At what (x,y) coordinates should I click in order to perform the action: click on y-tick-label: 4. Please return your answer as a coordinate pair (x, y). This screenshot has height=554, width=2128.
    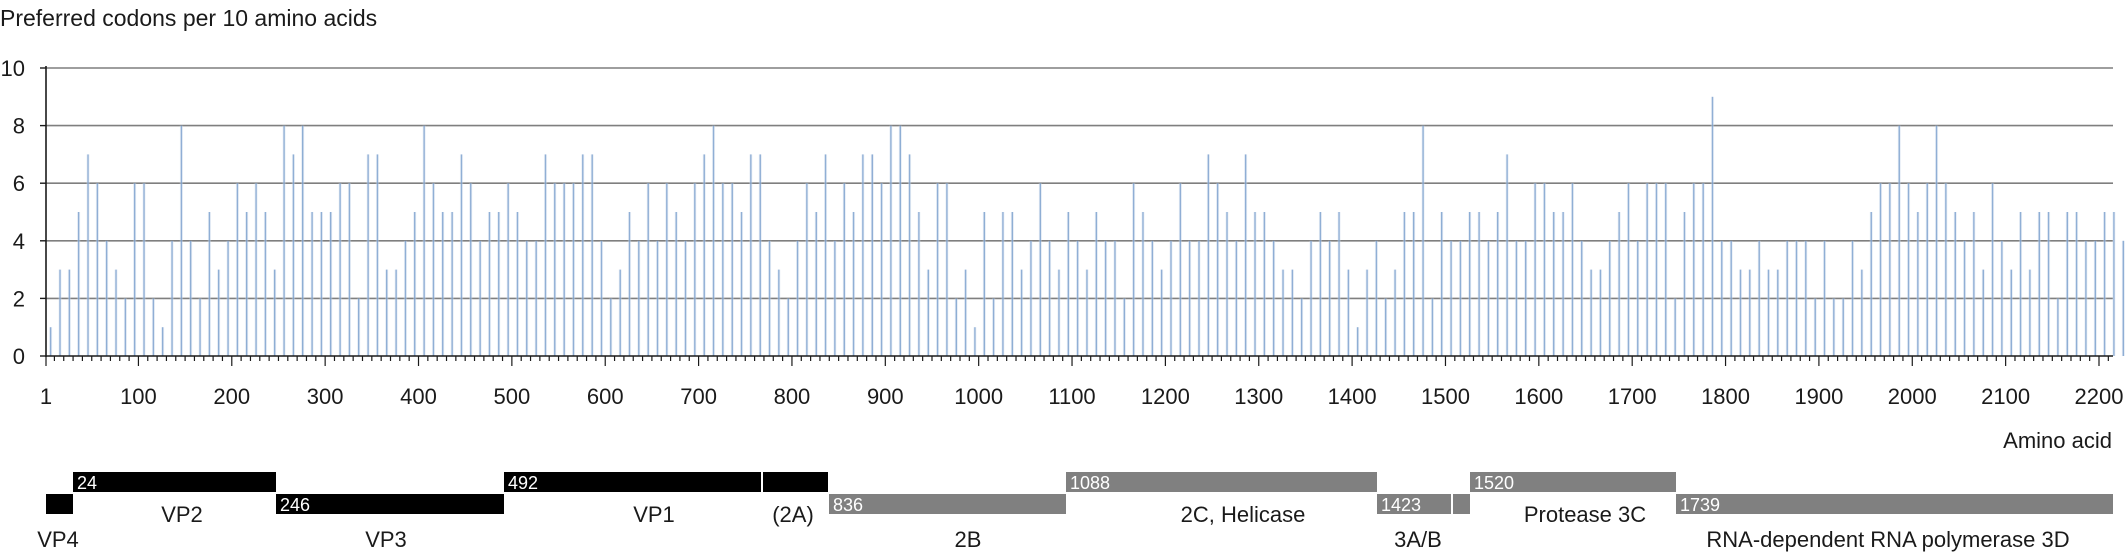
    Looking at the image, I should click on (19, 241).